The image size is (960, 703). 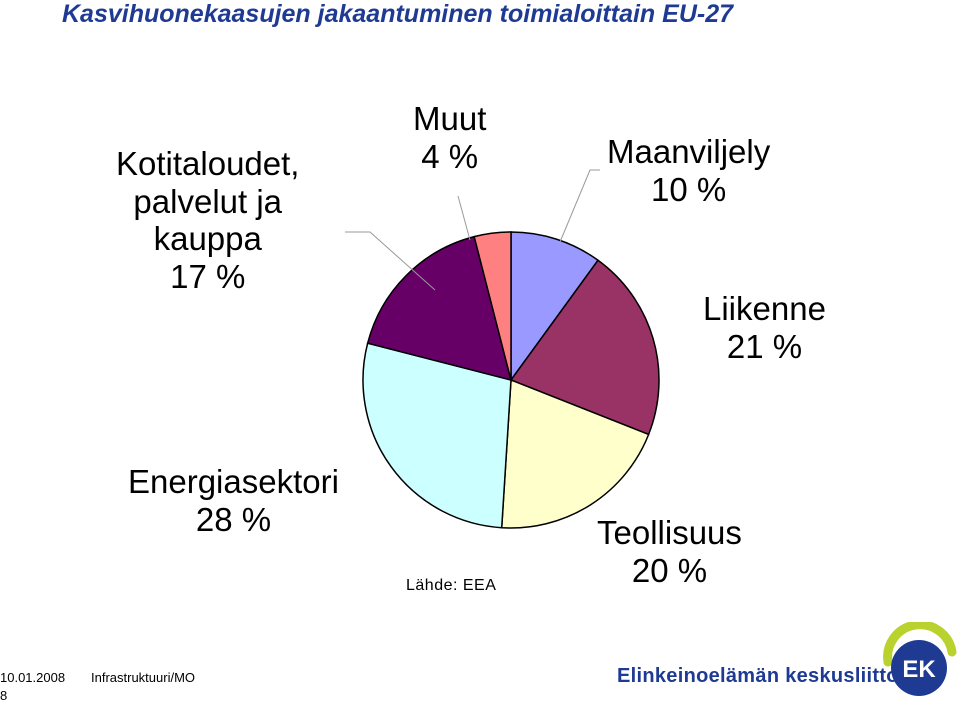 What do you see at coordinates (208, 163) in the screenshot?
I see `slice-label-line: Kotitaloudet,` at bounding box center [208, 163].